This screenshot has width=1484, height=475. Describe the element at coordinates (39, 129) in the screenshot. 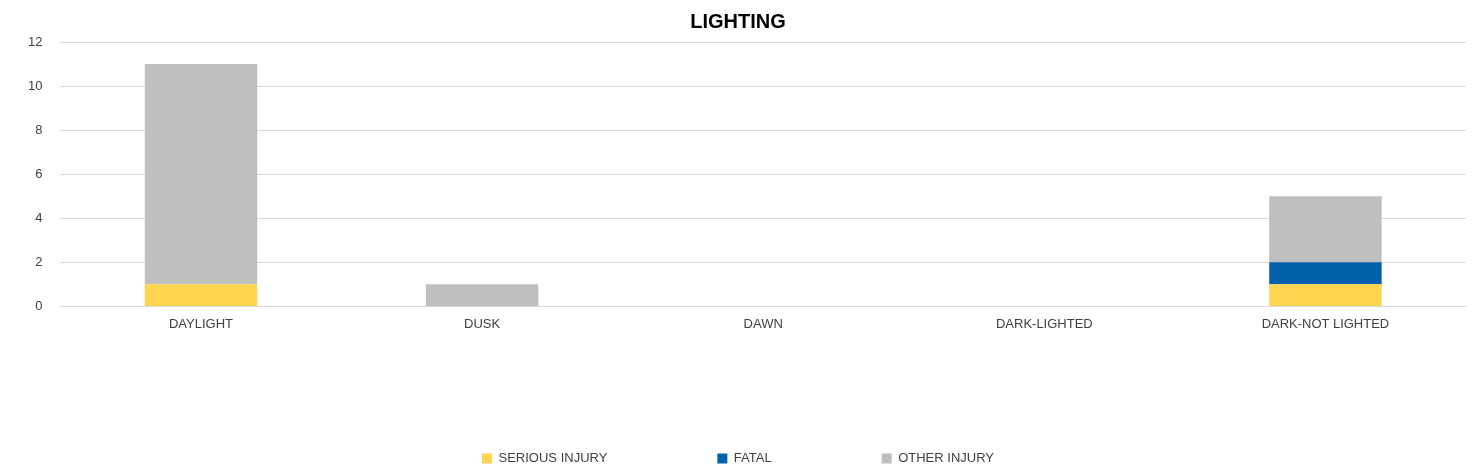

I see `y-tick-label: 8` at that location.